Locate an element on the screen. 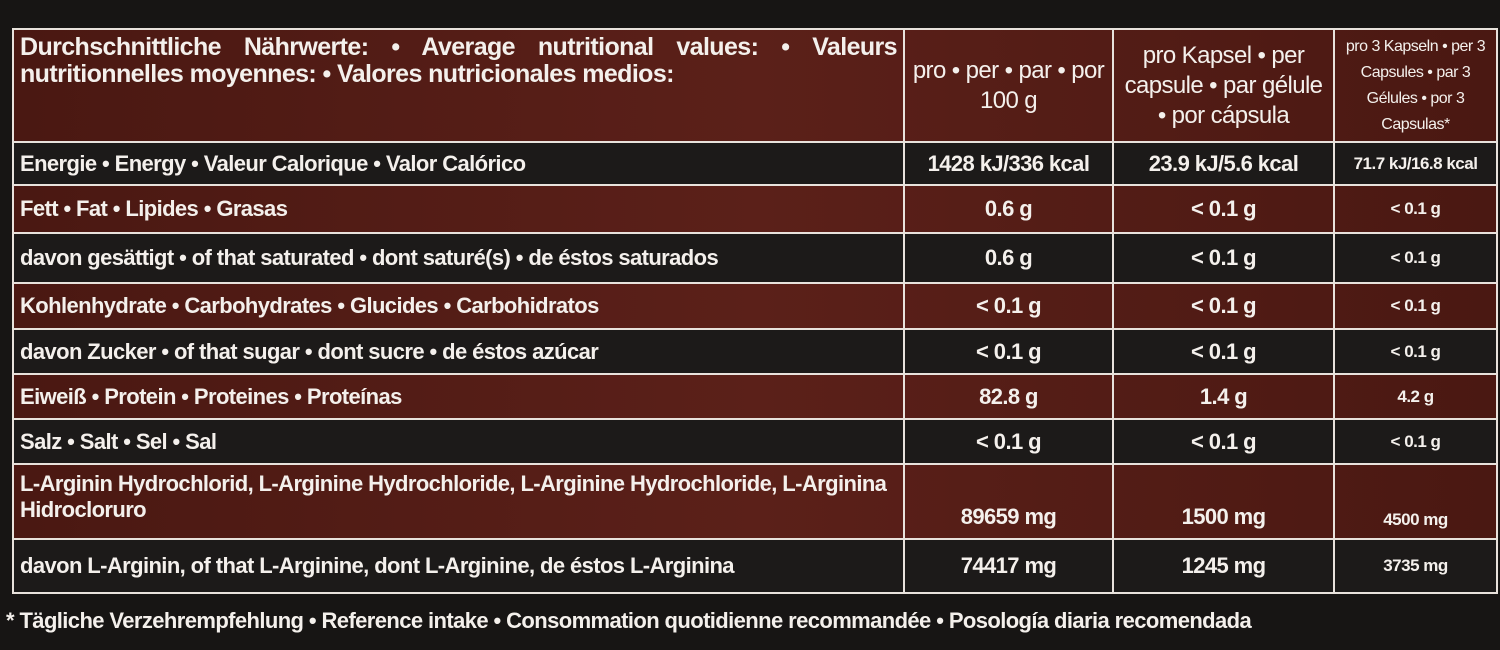 The image size is (1500, 650). value-cell: 1245 mg is located at coordinates (1224, 567).